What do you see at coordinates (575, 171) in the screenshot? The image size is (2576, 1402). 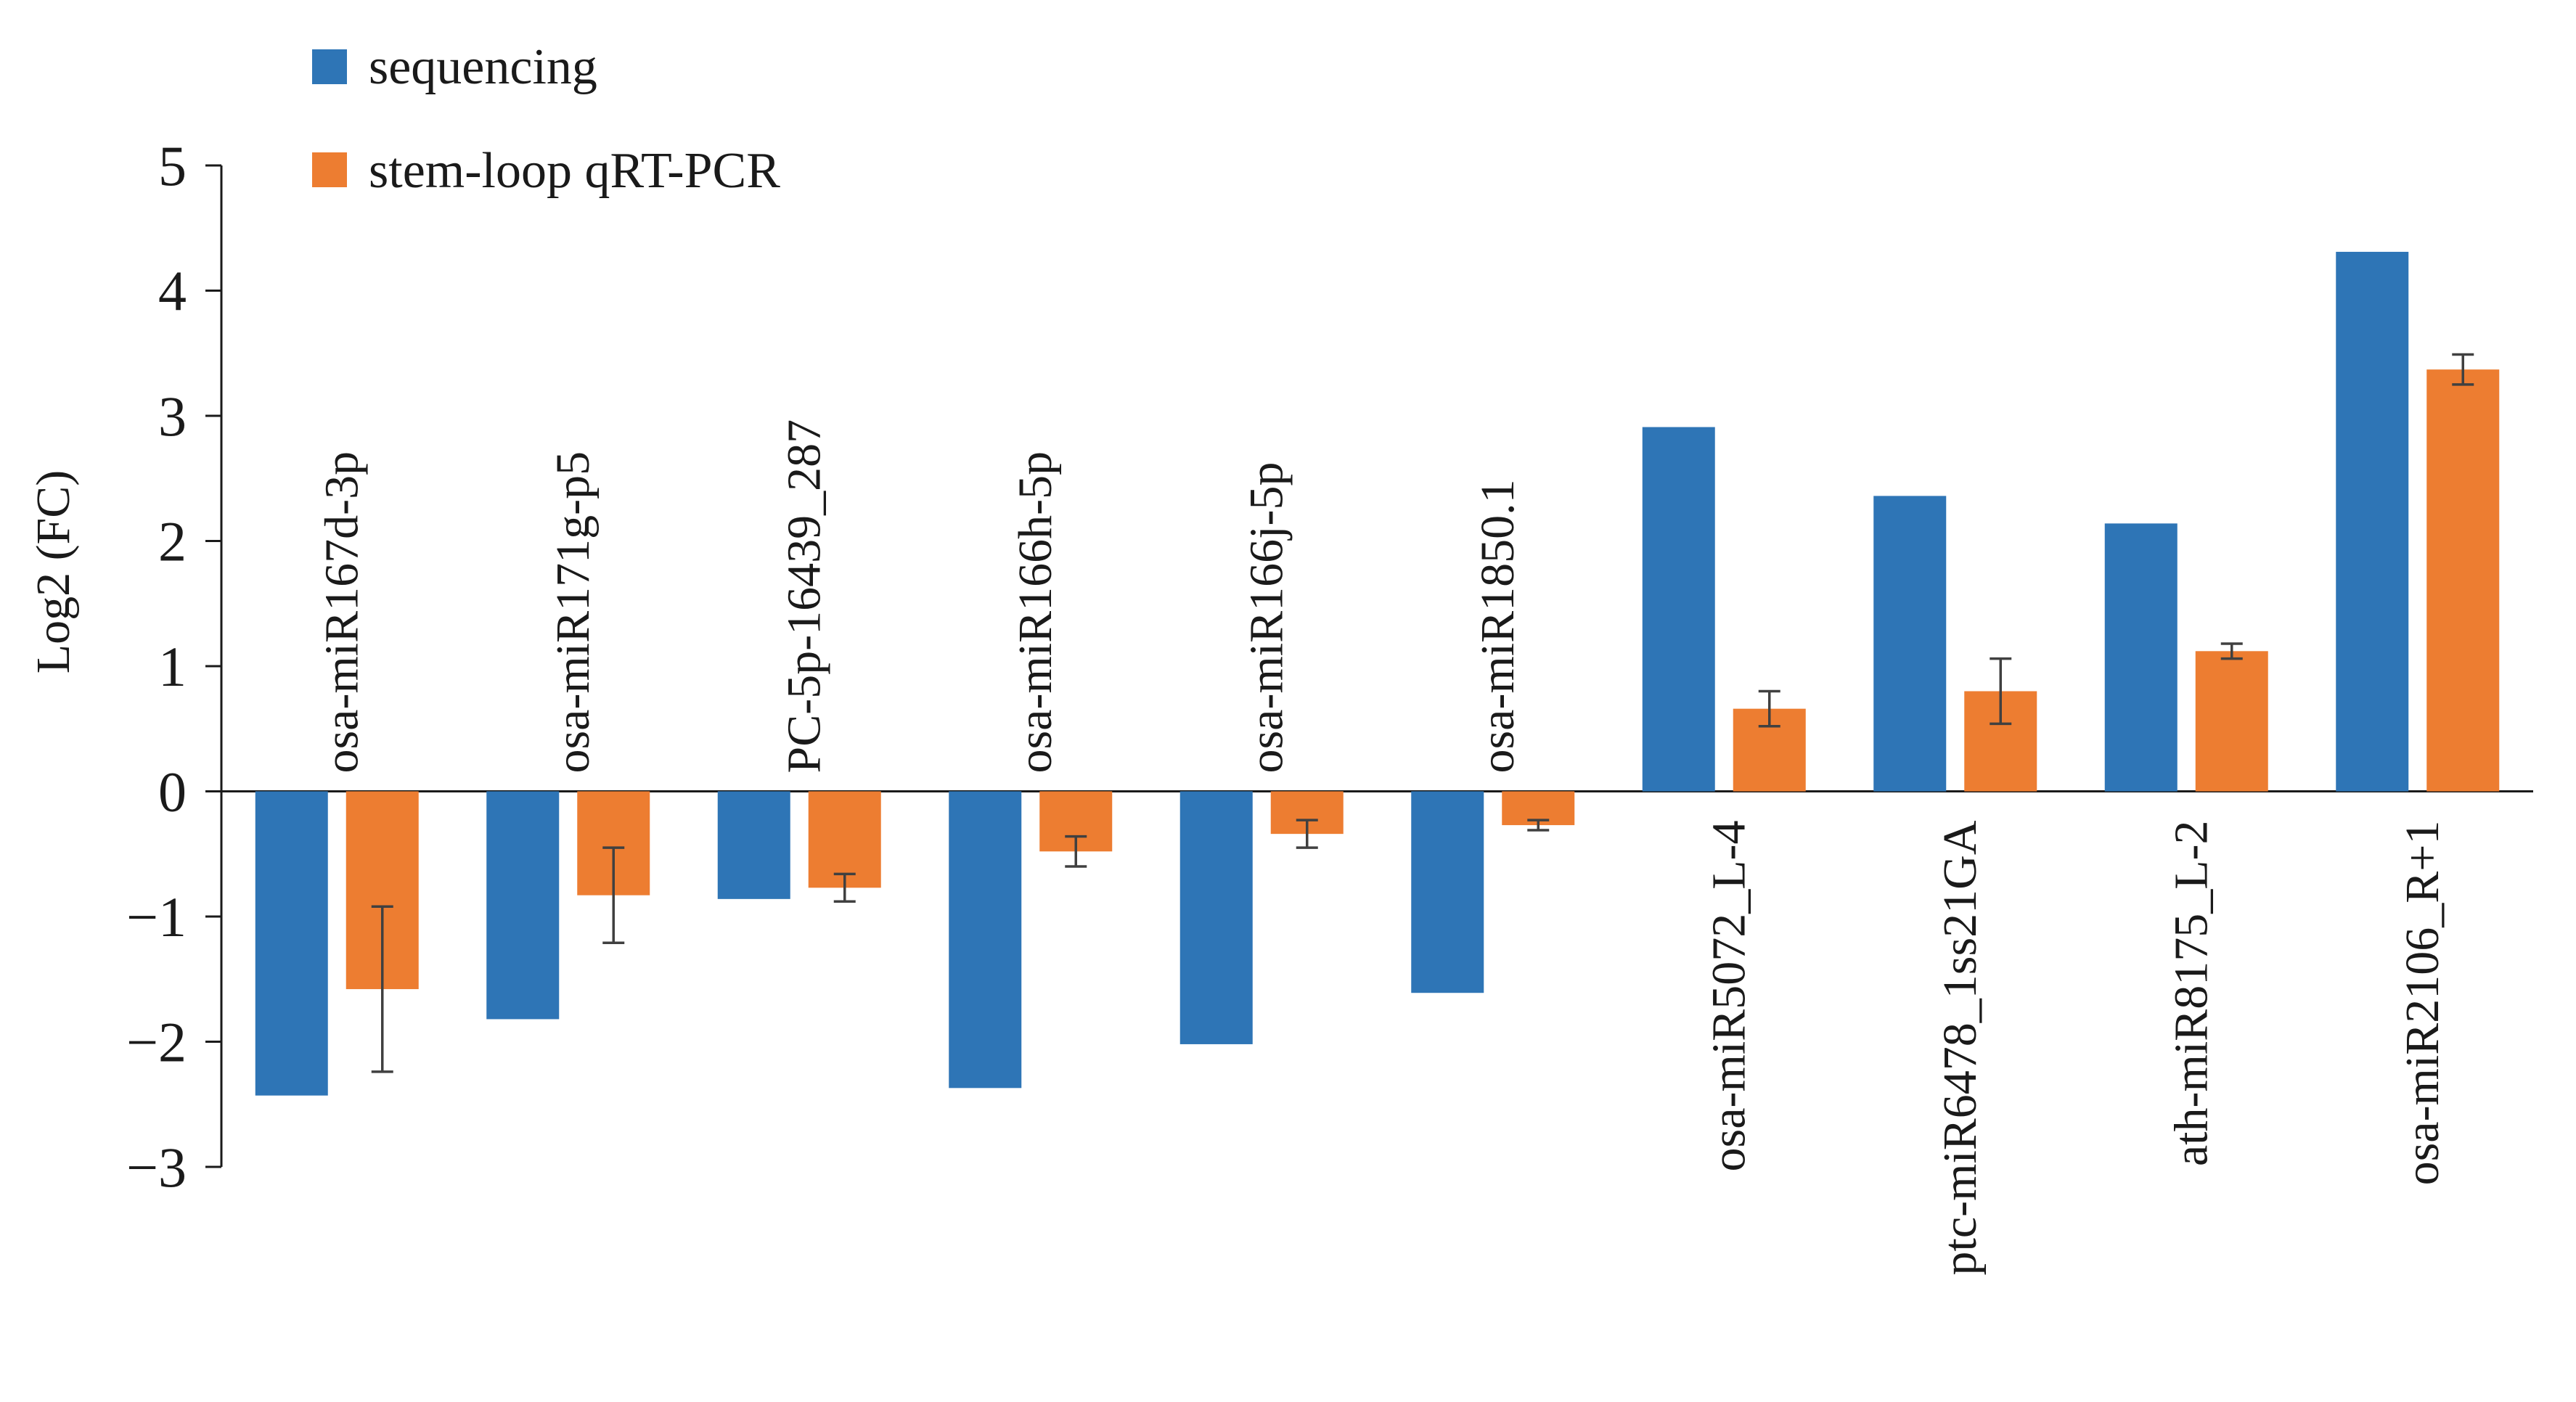 I see `legend-label-qrtpcr: stem-loop qRT-PCR` at bounding box center [575, 171].